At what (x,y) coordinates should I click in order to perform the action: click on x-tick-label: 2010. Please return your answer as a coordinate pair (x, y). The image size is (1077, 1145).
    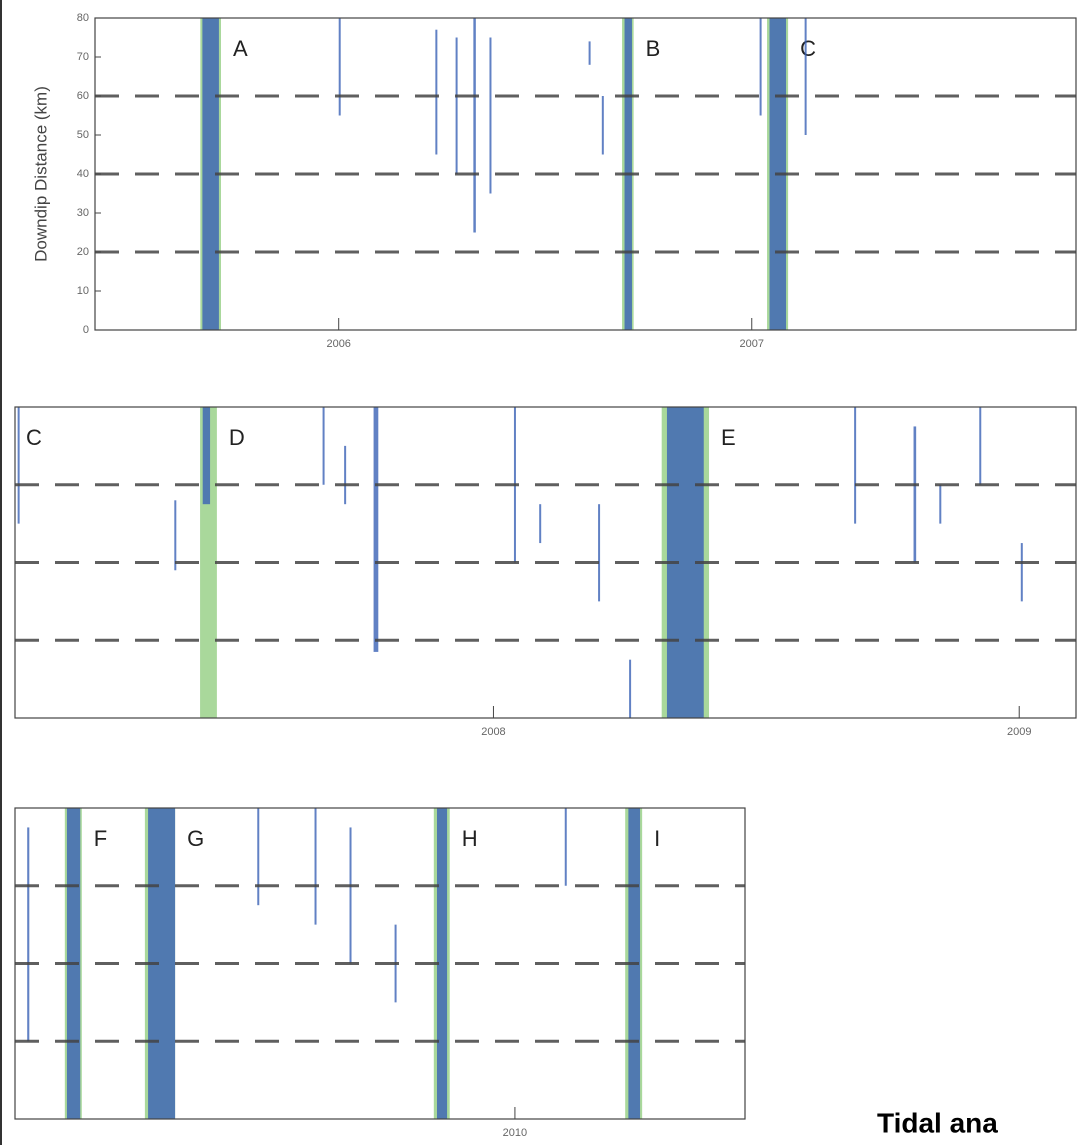
    Looking at the image, I should click on (515, 1133).